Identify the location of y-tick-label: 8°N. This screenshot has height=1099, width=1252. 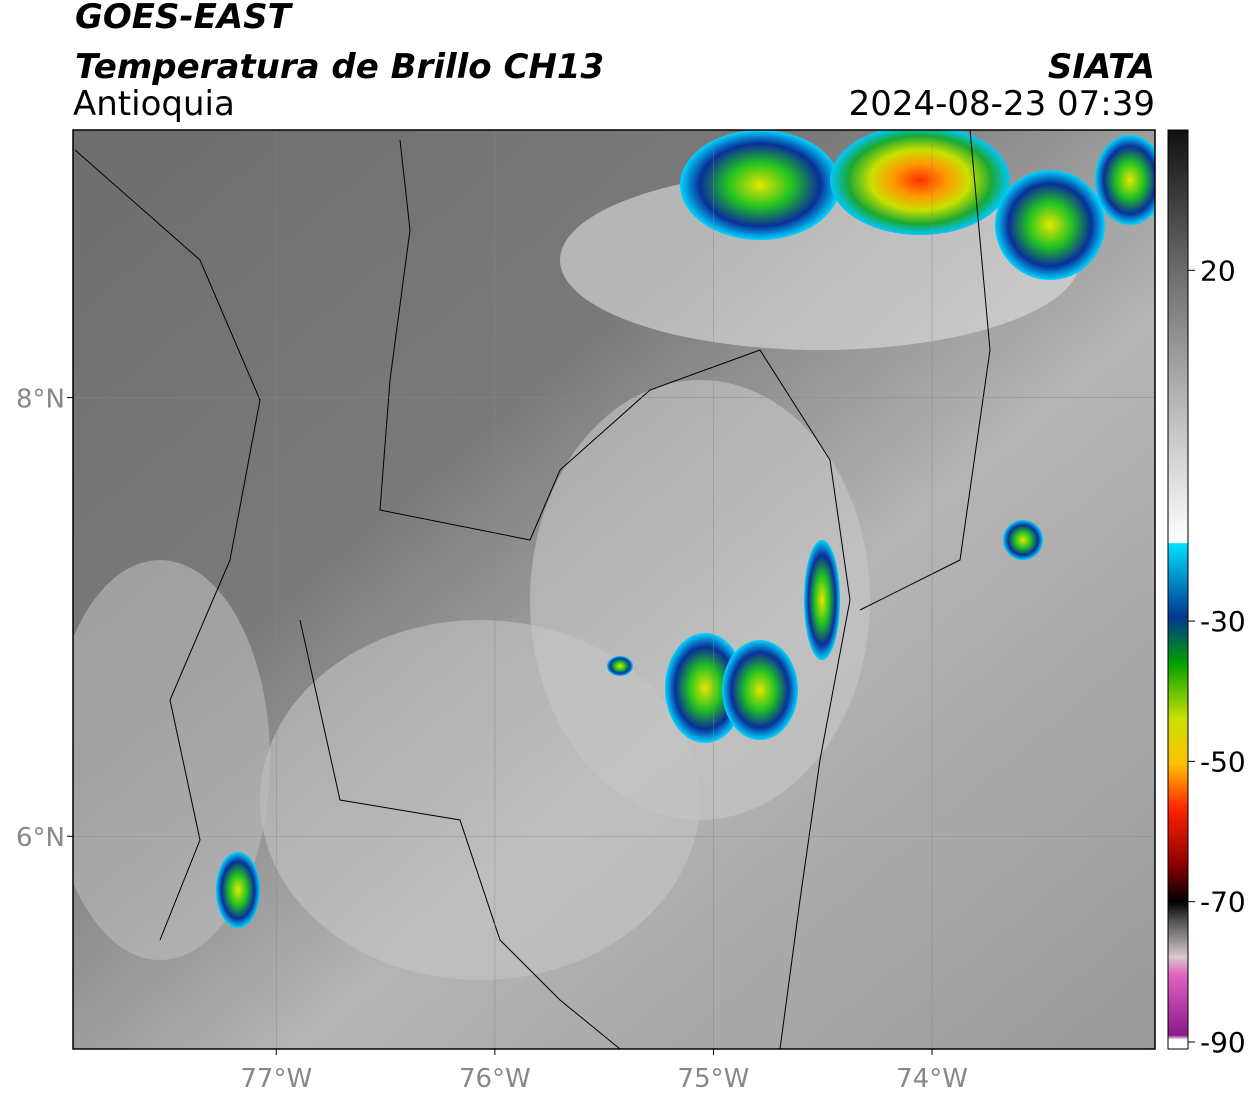
(40, 400).